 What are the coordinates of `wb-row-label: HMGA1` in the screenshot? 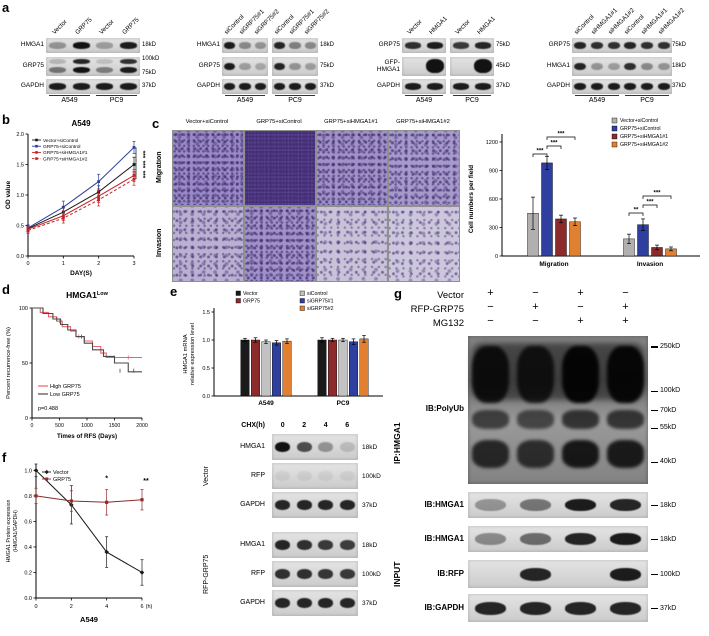 It's located at (199, 45).